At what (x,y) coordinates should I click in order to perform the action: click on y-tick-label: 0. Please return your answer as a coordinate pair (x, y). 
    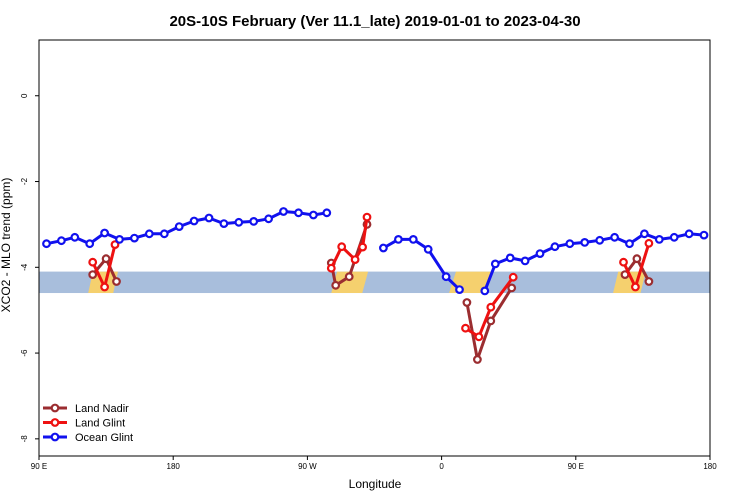
    Looking at the image, I should click on (24, 95).